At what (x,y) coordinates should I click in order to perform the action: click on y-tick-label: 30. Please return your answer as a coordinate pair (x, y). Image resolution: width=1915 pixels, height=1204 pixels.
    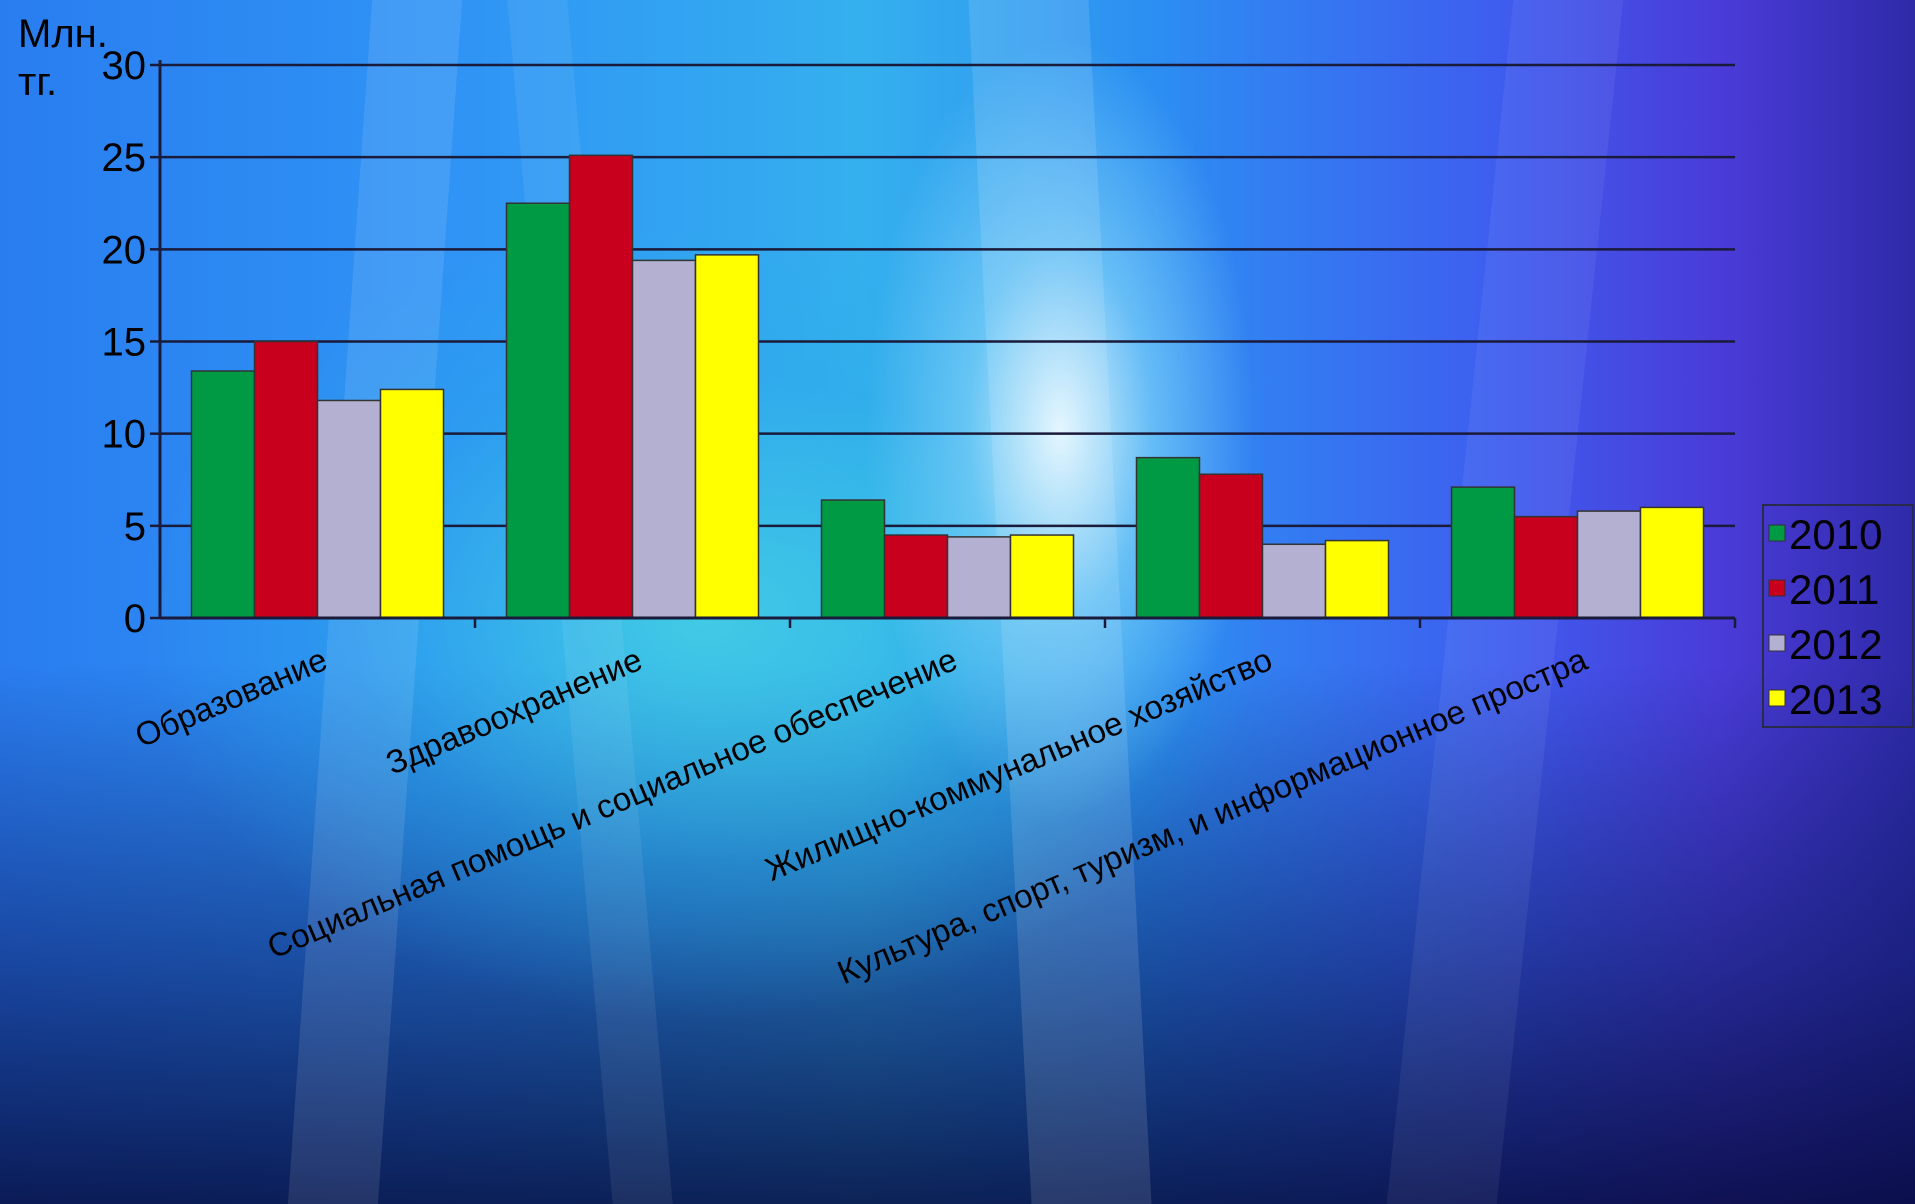
    Looking at the image, I should click on (124, 66).